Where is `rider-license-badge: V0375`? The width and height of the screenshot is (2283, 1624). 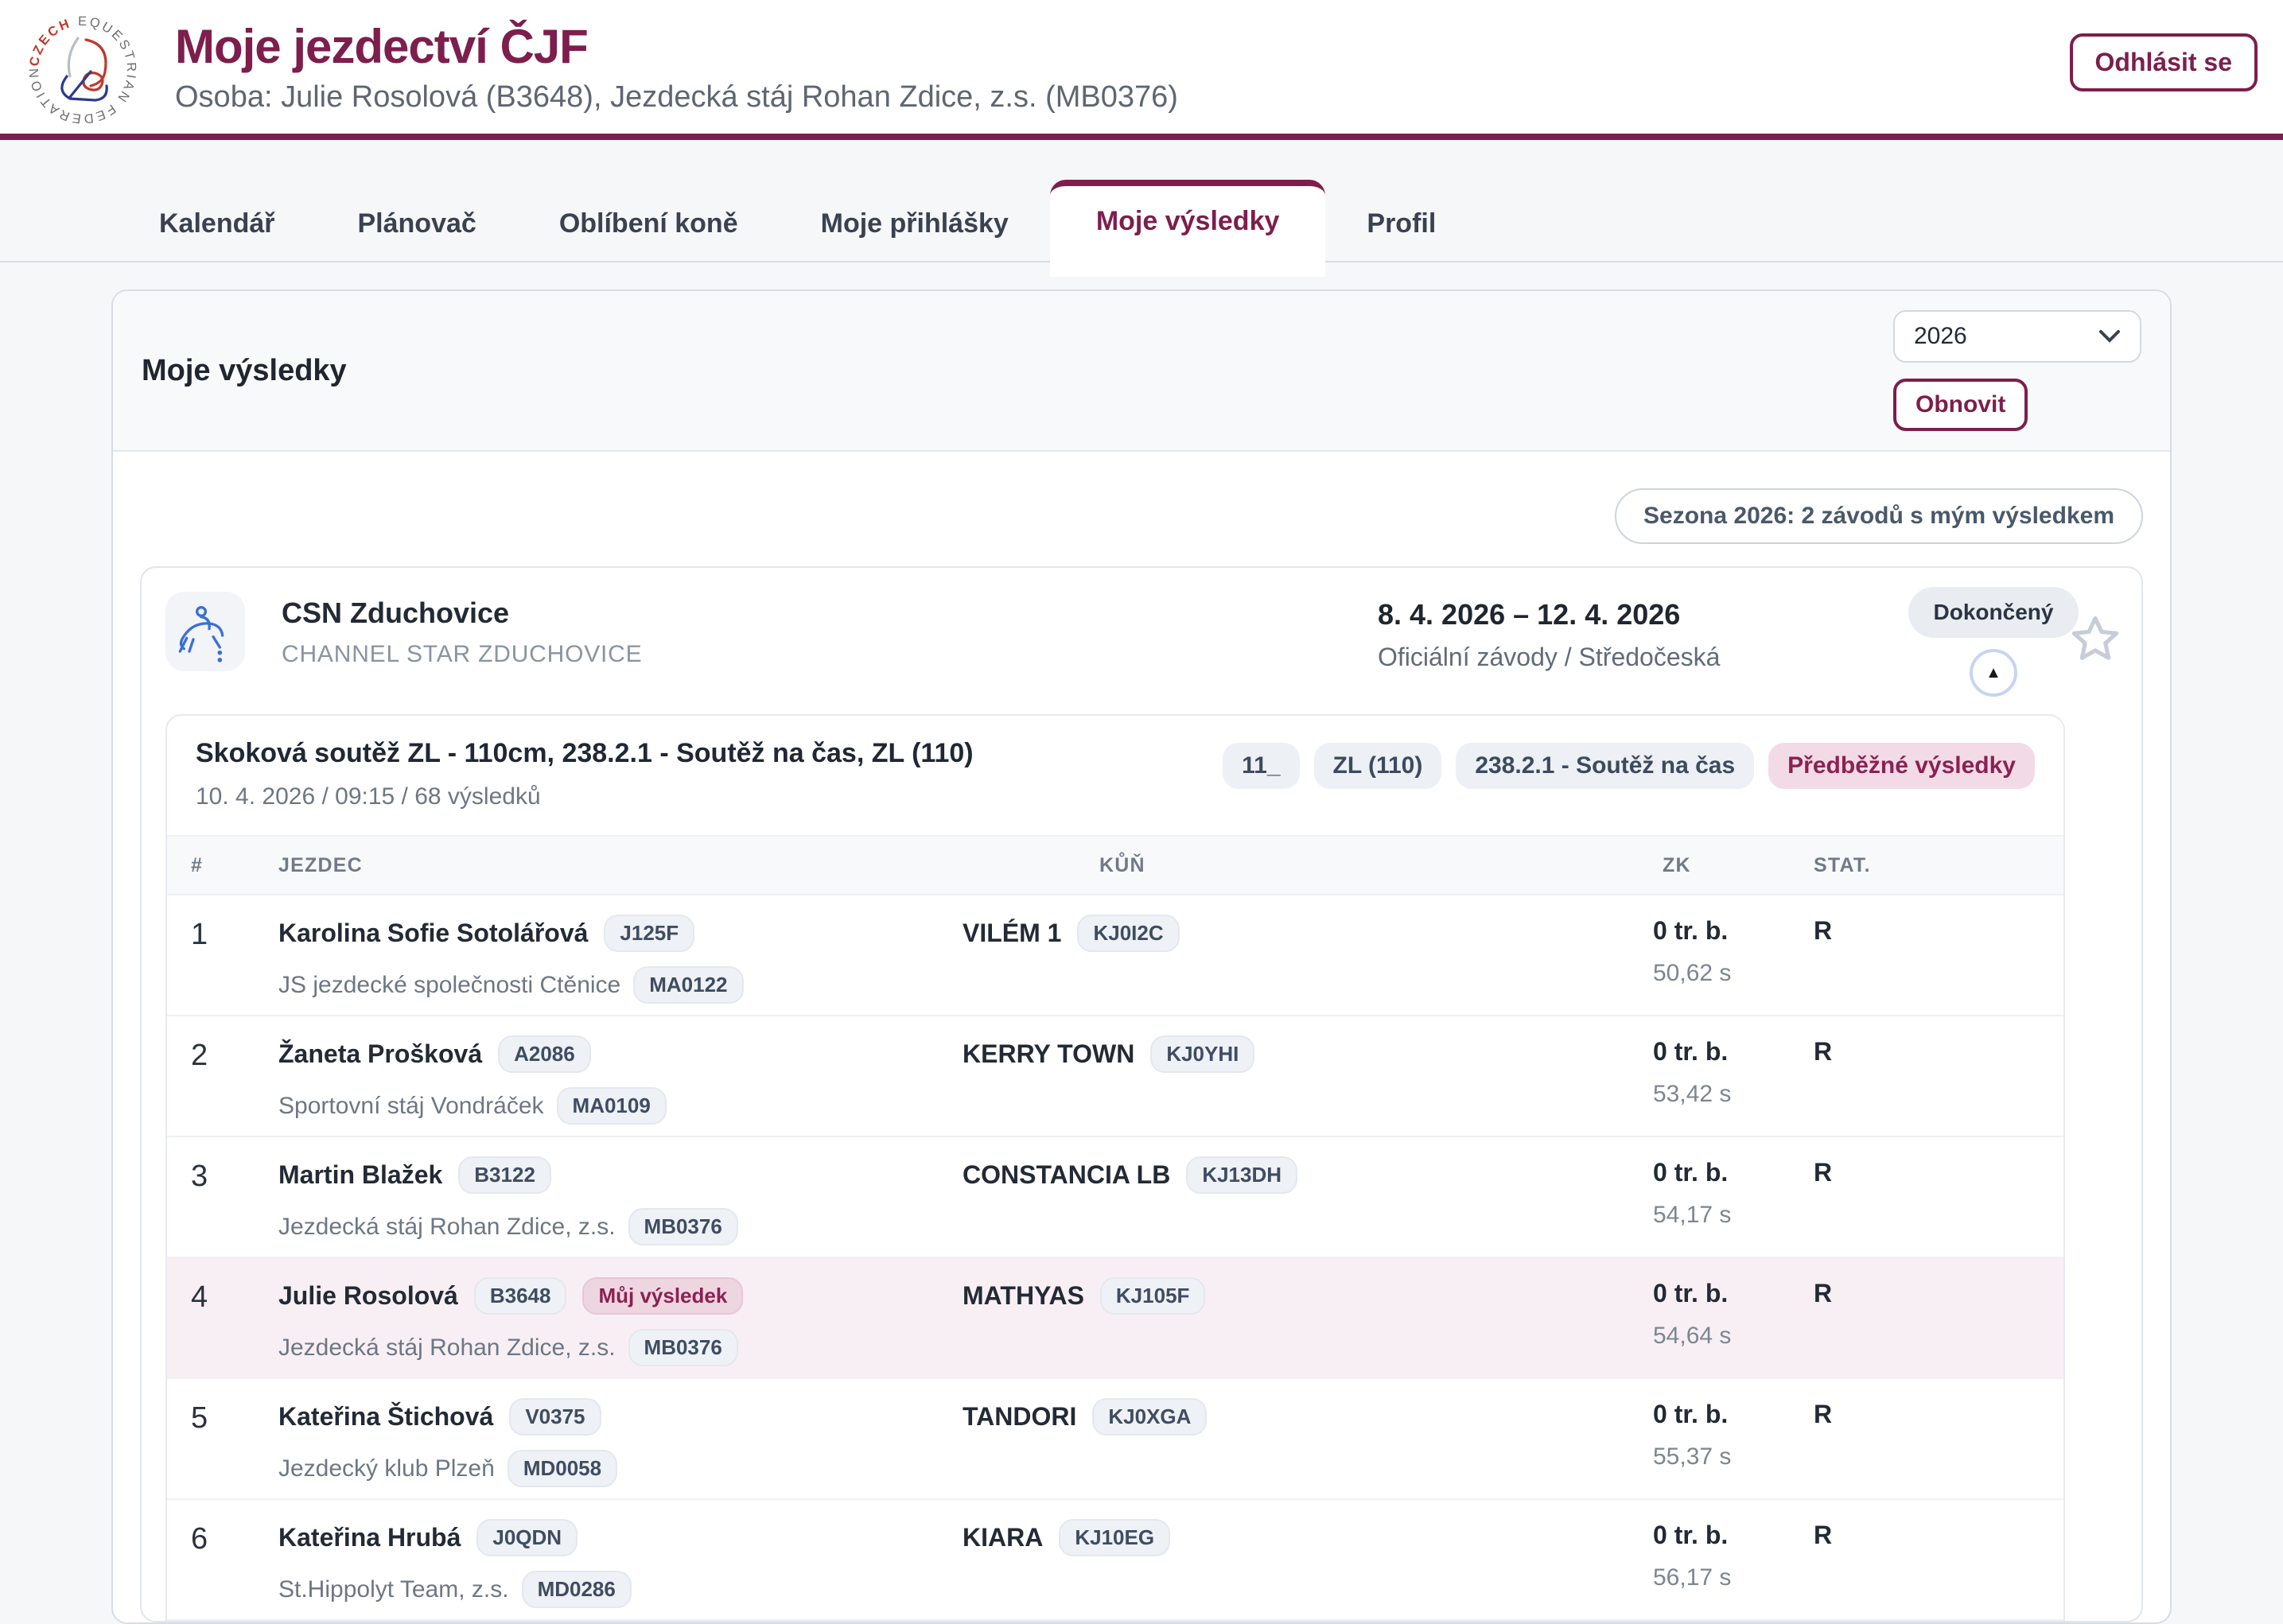 rider-license-badge: V0375 is located at coordinates (555, 1417).